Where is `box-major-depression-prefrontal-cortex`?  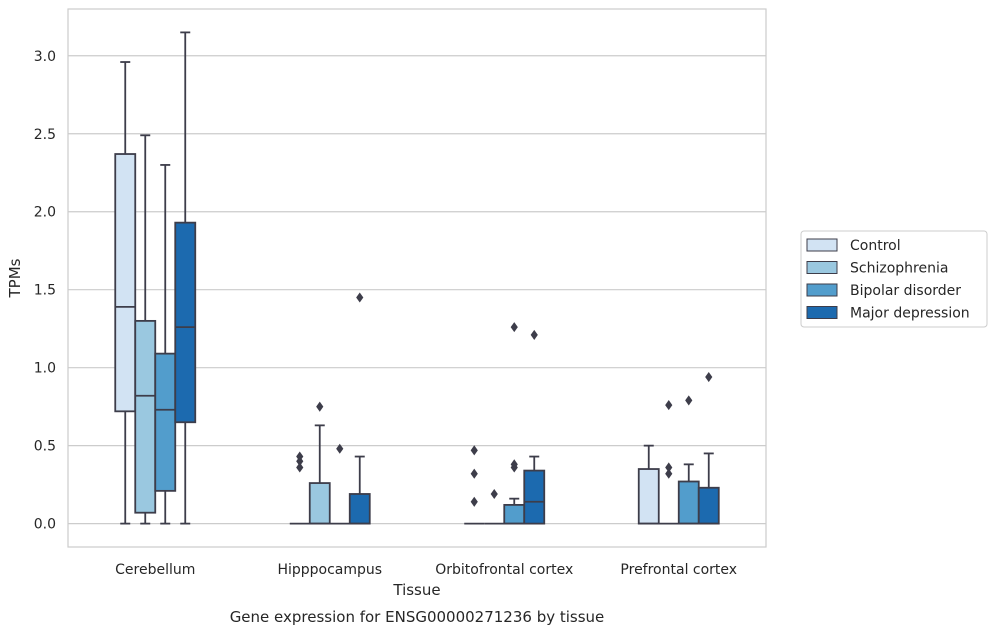 box-major-depression-prefrontal-cortex is located at coordinates (708, 448).